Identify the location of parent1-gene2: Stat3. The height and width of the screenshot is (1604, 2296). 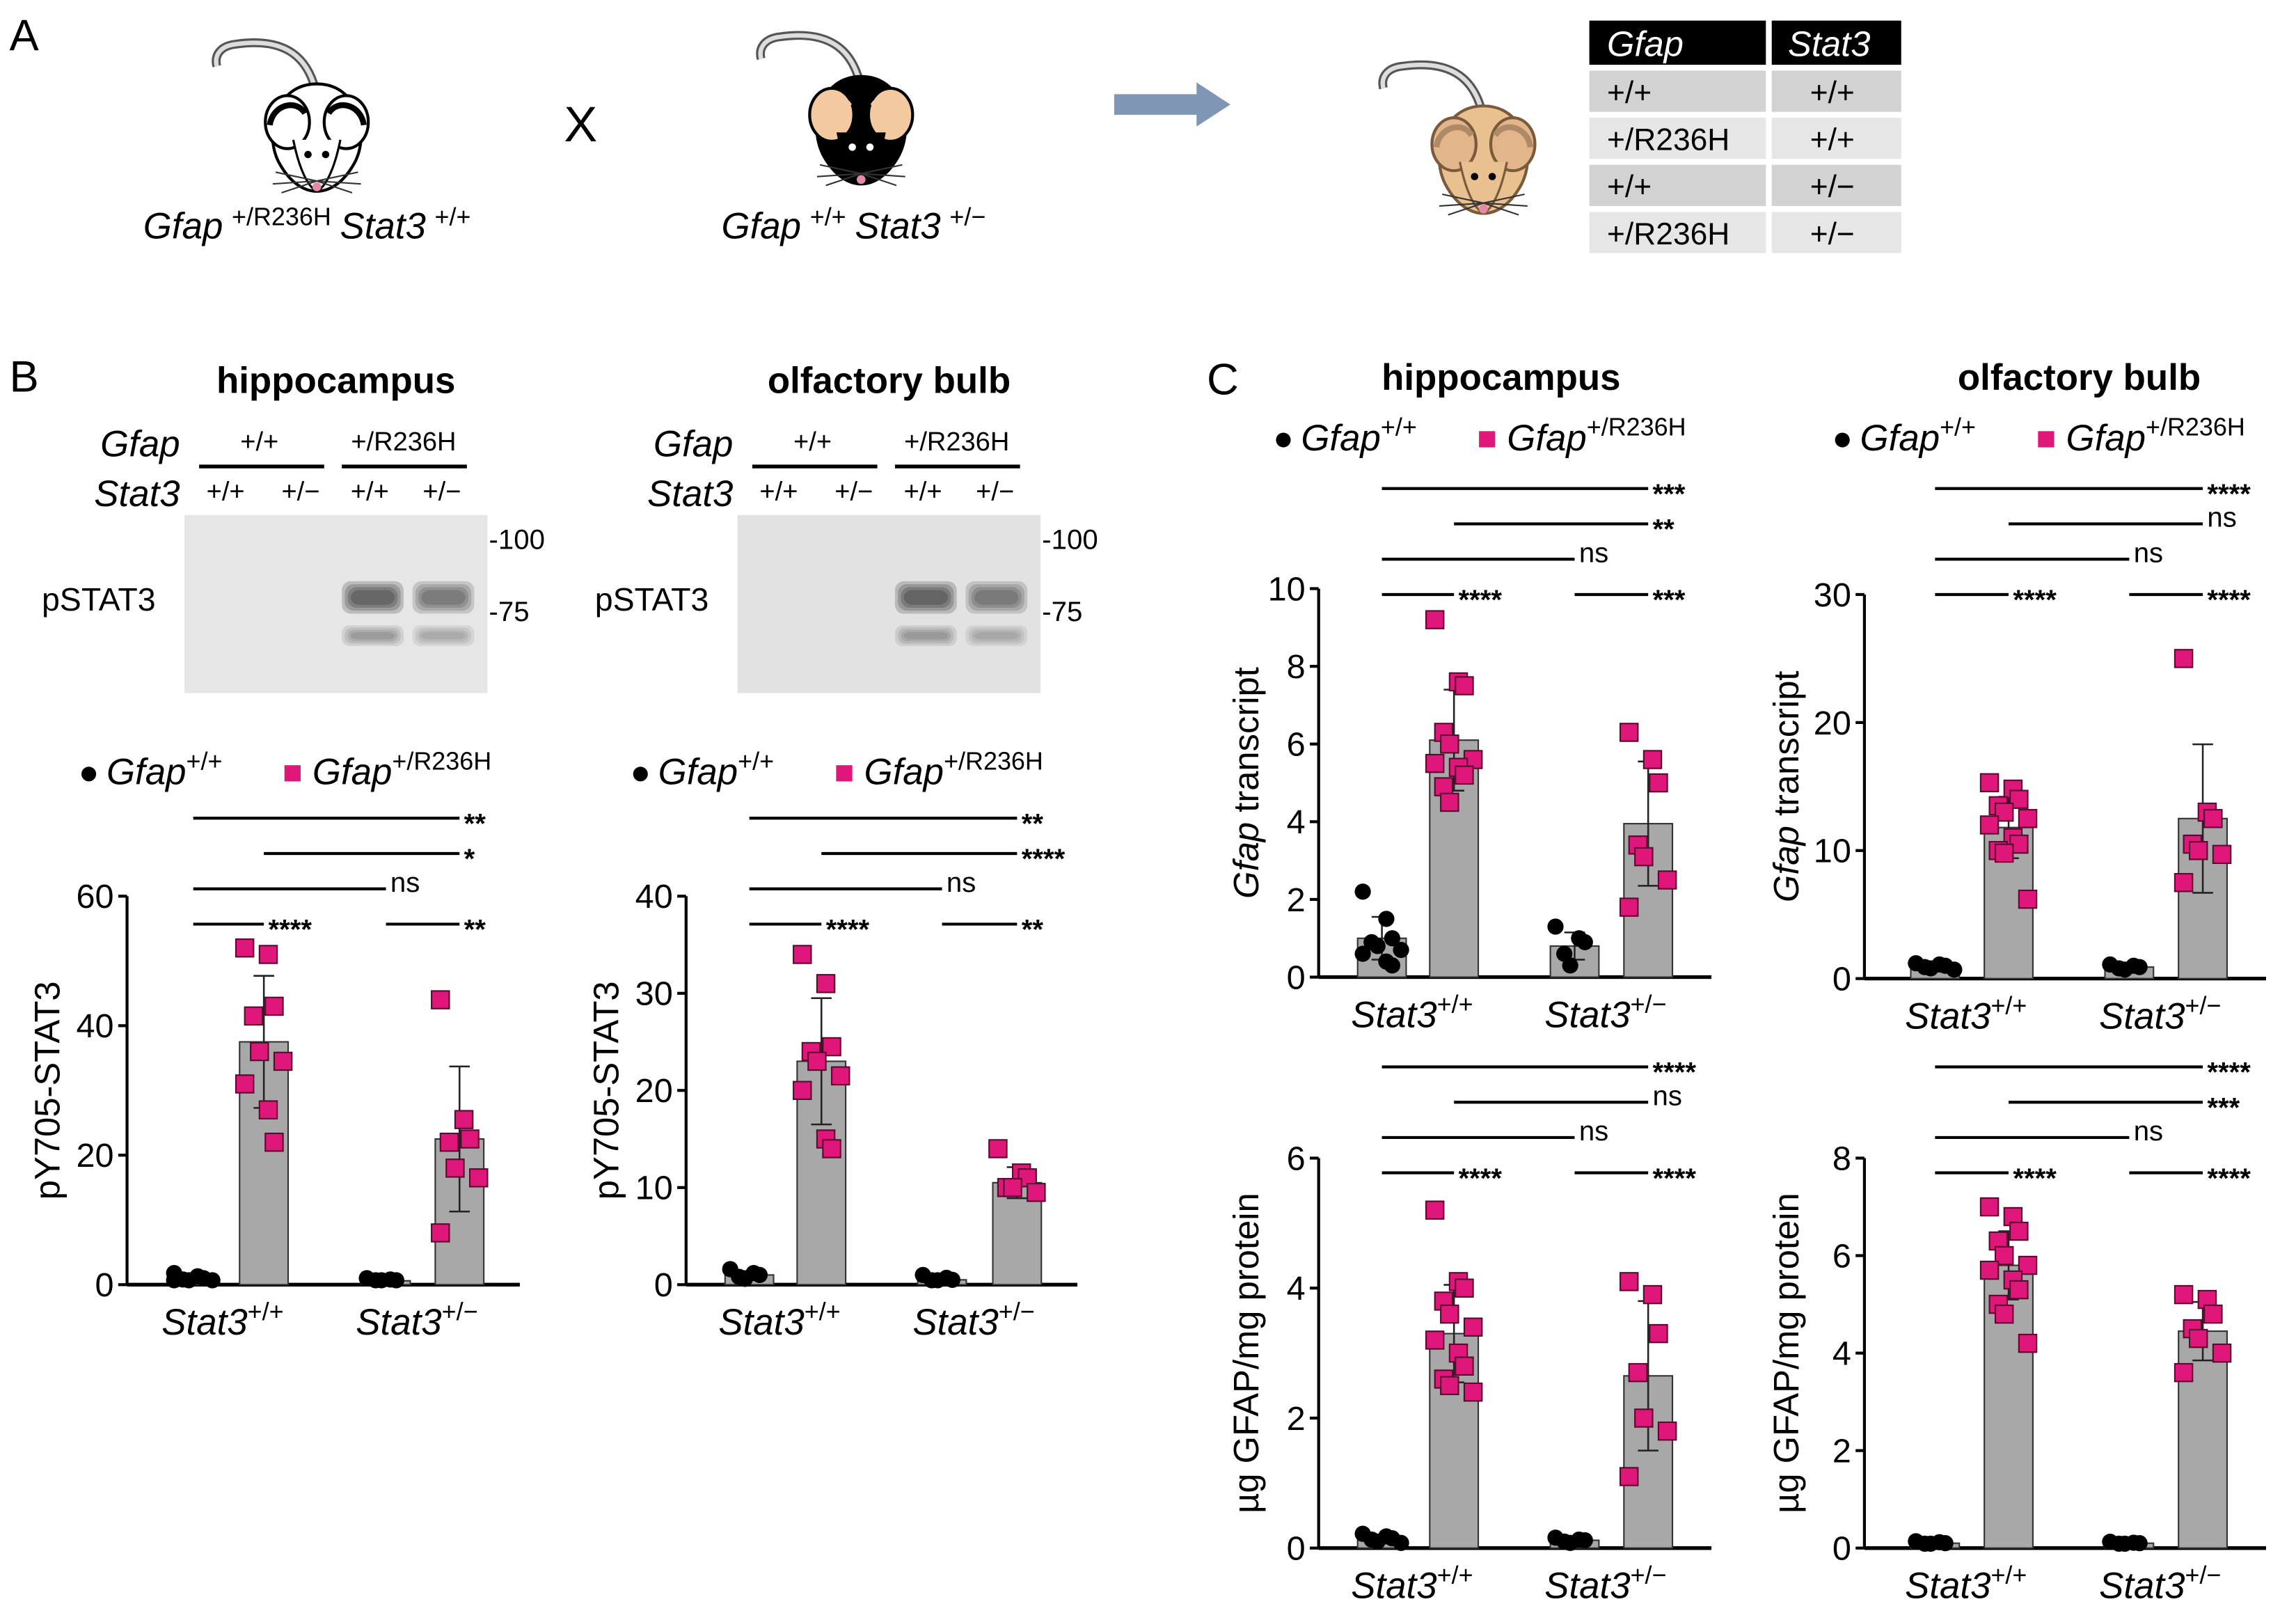
(382, 225).